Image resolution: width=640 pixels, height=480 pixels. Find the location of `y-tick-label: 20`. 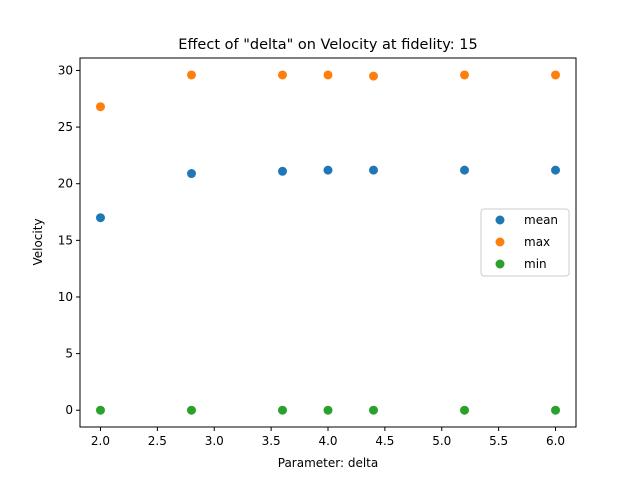

y-tick-label: 20 is located at coordinates (65, 184).